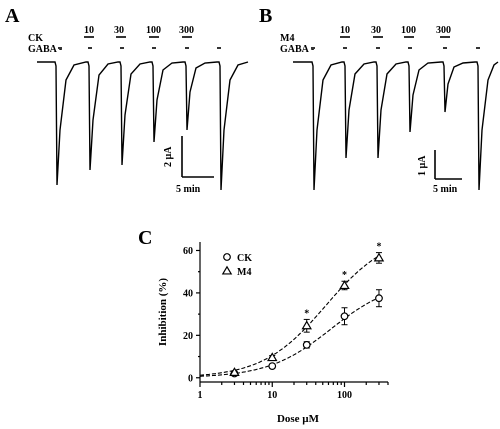 Image resolution: width=500 pixels, height=429 pixels. Describe the element at coordinates (408, 30) in the screenshot. I see `panel-b-dose-label: 100` at that location.